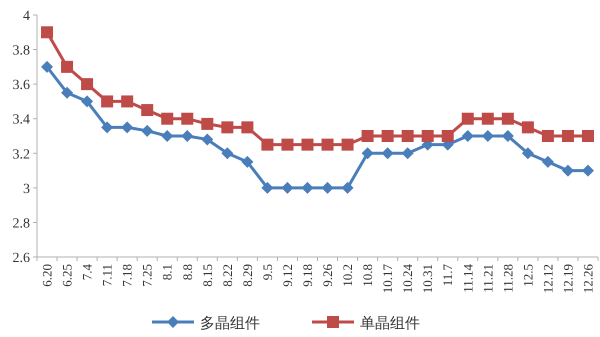 The image size is (600, 337). I want to click on x-tick-label: 7.18, so click(127, 275).